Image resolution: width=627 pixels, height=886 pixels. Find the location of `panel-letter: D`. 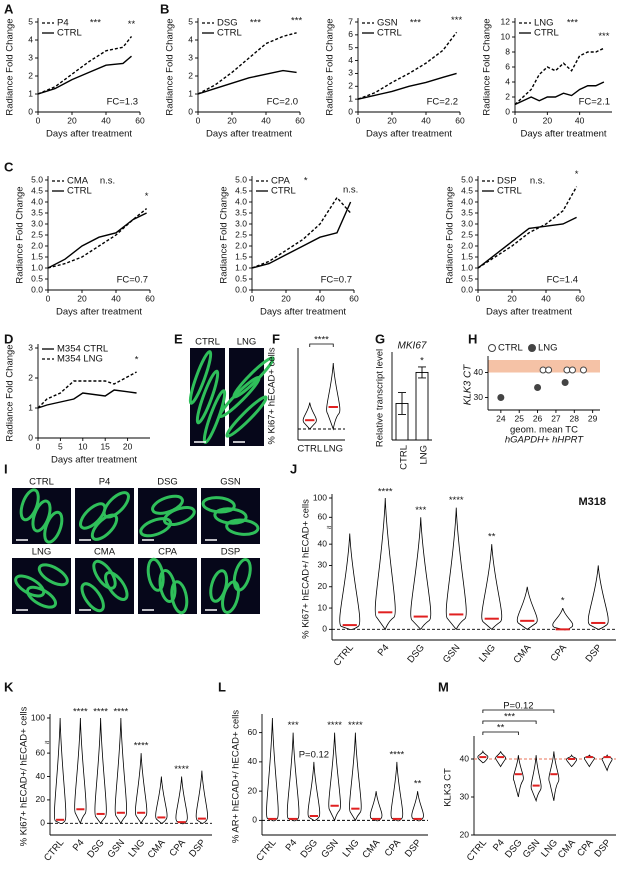

panel-letter: D is located at coordinates (8, 338).